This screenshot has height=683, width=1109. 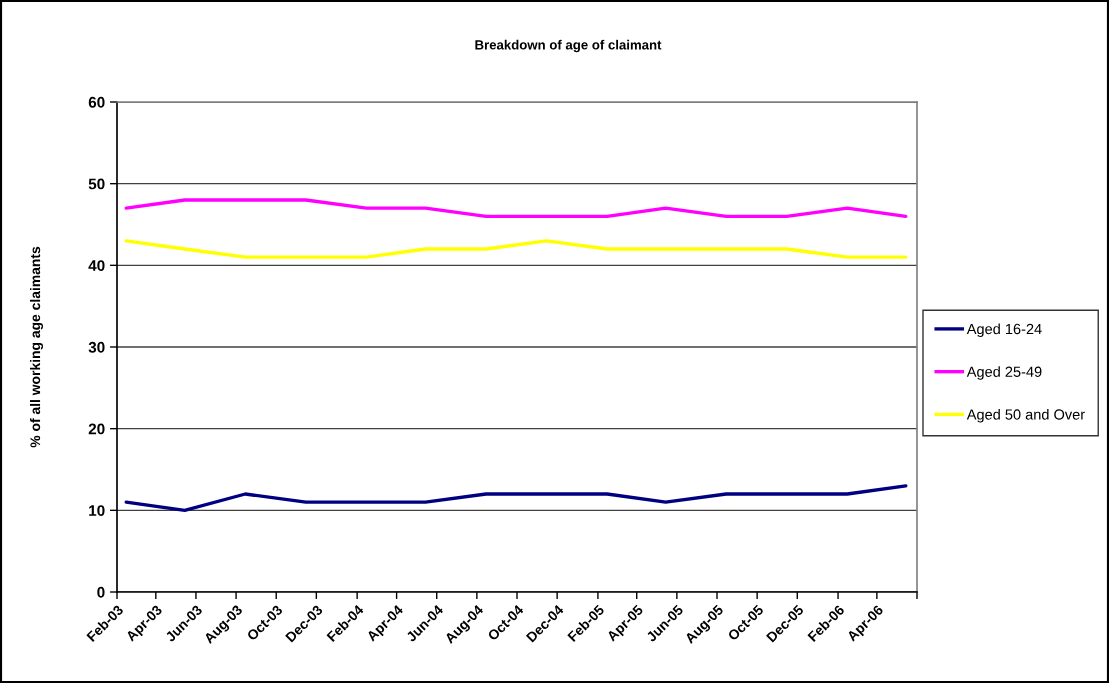 I want to click on chart-title: Breakdown of age of claimant, so click(x=568, y=46).